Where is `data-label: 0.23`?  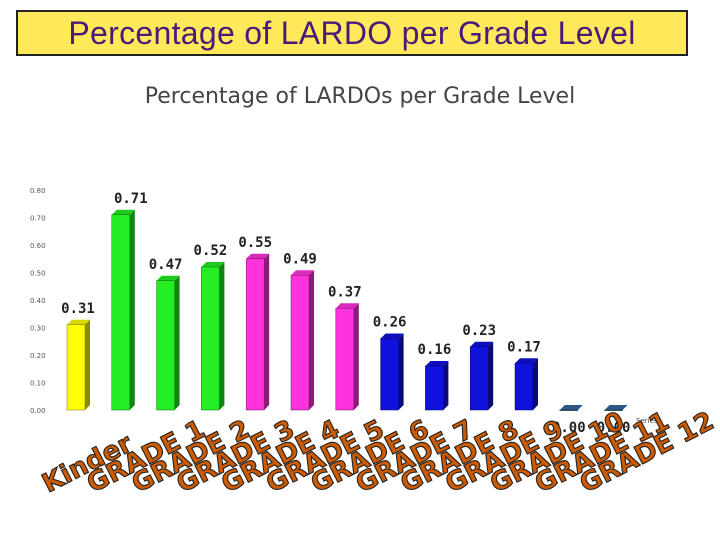
data-label: 0.23 is located at coordinates (479, 331).